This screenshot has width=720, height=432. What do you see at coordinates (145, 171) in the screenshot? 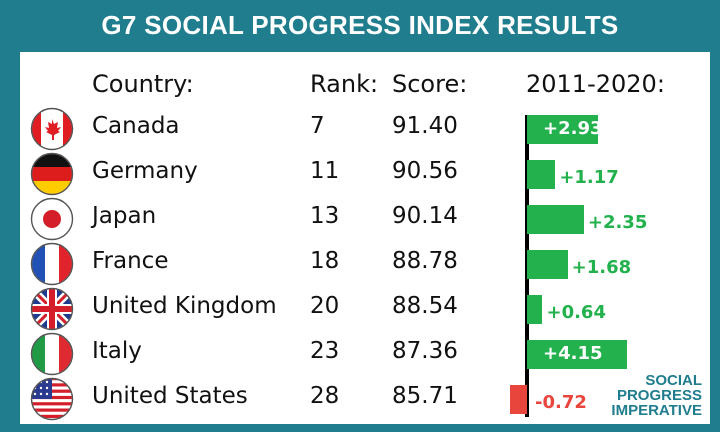
I see `country-name: Germany` at bounding box center [145, 171].